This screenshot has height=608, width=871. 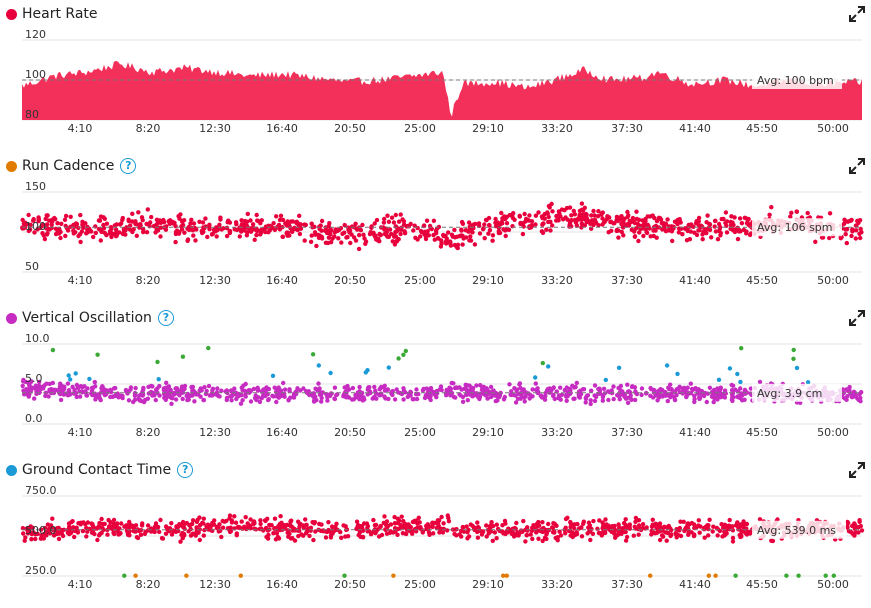 I want to click on x-tick-label: 29:10, so click(x=488, y=584).